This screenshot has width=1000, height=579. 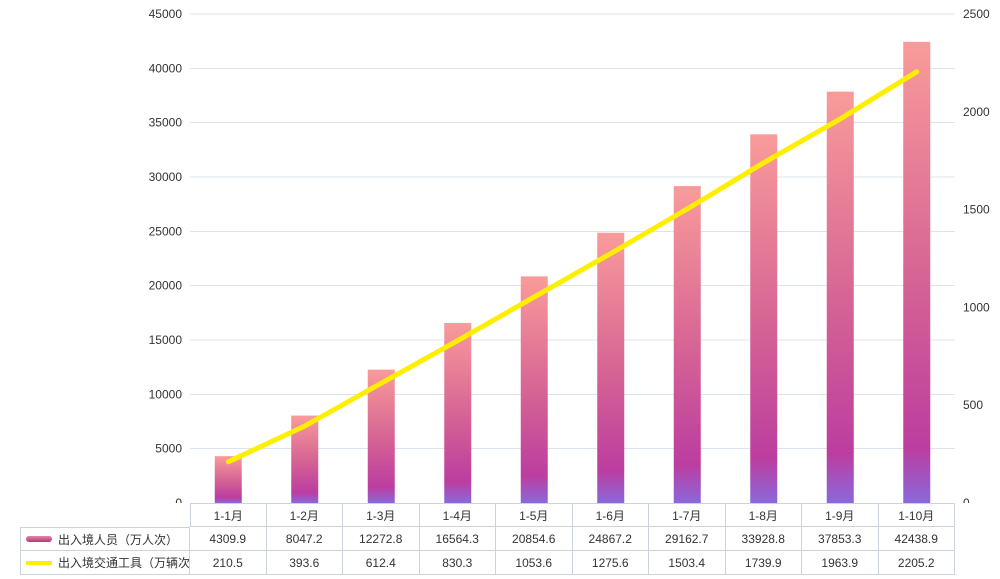 I want to click on left-axis-tick-label: 35000, so click(x=166, y=123).